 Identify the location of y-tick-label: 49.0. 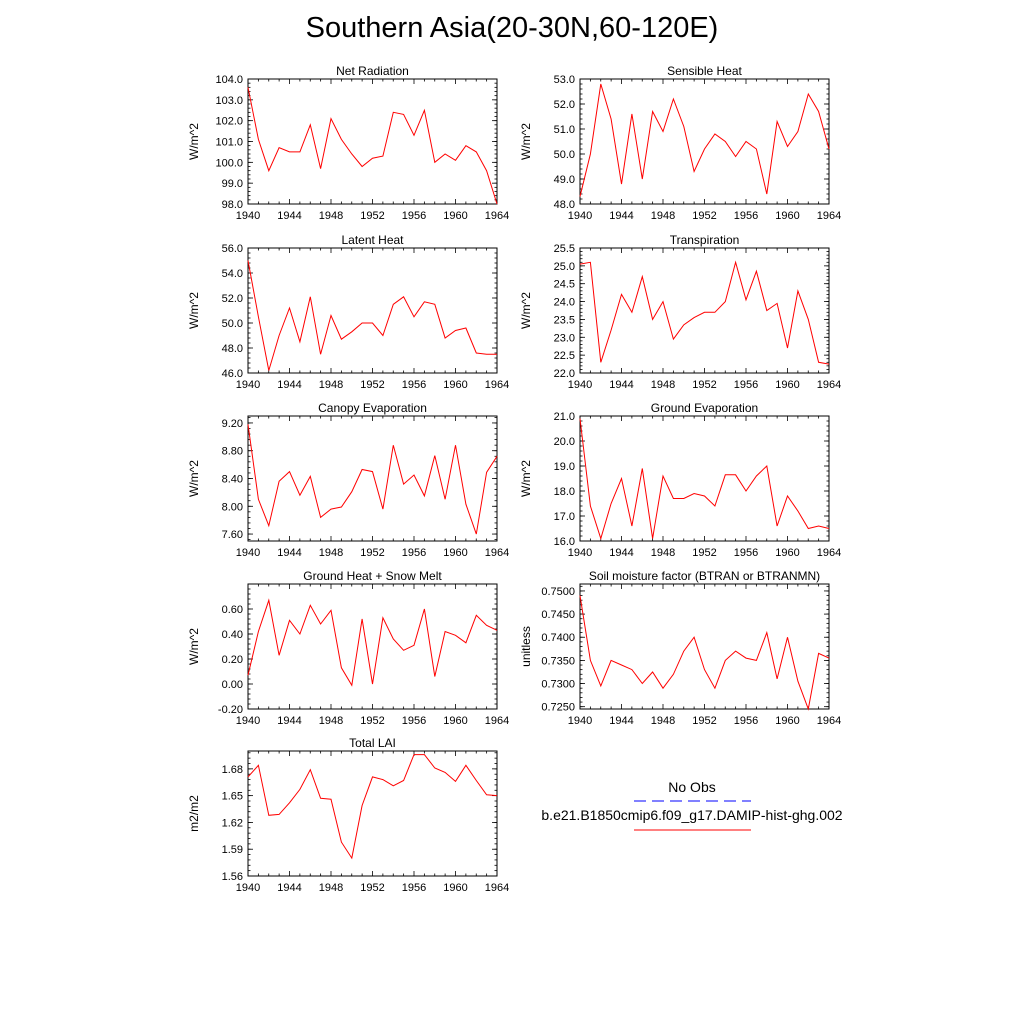
(564, 180).